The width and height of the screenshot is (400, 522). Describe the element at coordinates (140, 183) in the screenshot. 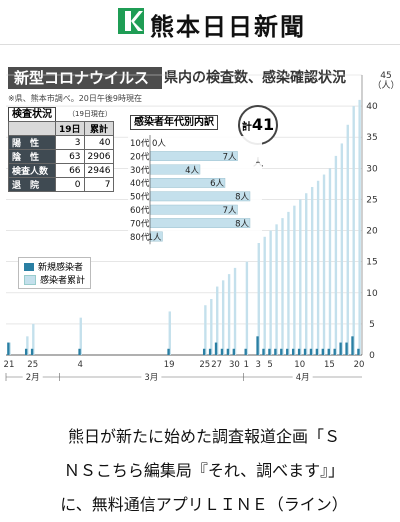

I see `age-label: 40代` at that location.